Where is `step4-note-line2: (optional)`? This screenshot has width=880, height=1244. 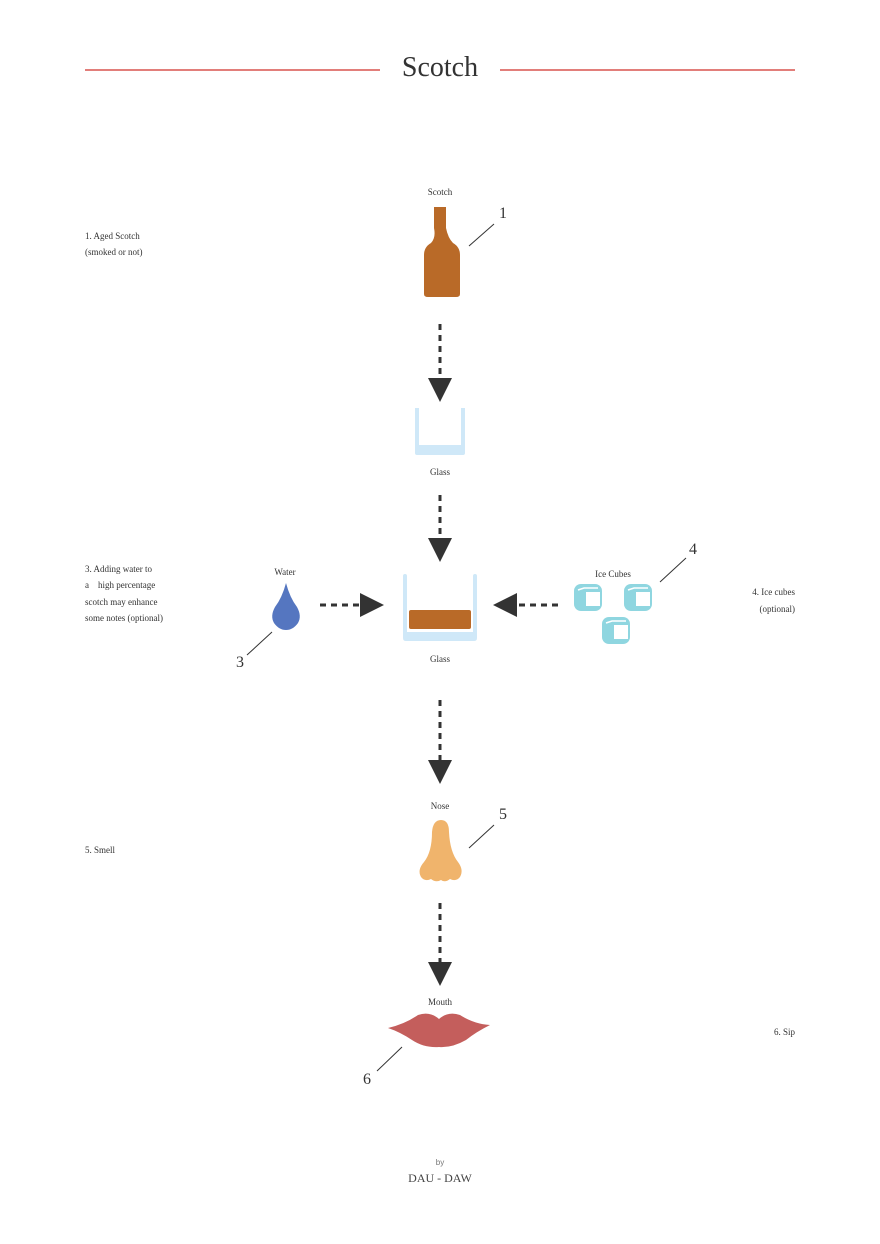 step4-note-line2: (optional) is located at coordinates (777, 609).